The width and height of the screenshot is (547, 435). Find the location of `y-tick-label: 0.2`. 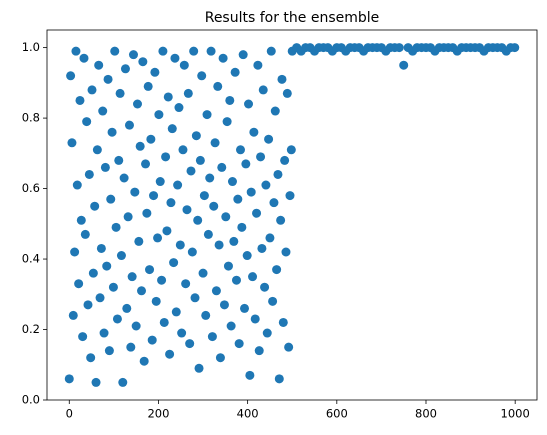

y-tick-label: 0.2 is located at coordinates (31, 329).